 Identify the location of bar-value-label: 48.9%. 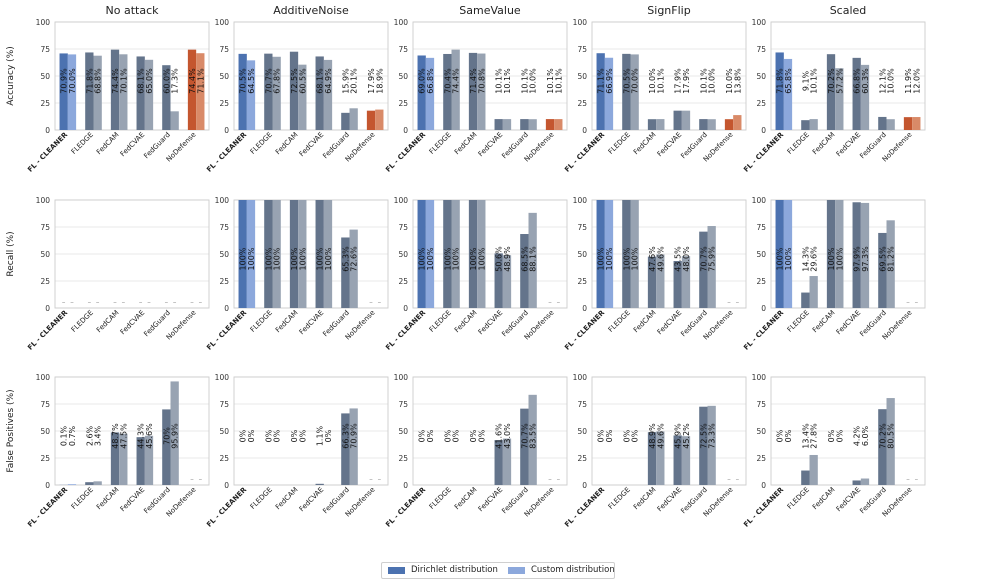
(652, 436).